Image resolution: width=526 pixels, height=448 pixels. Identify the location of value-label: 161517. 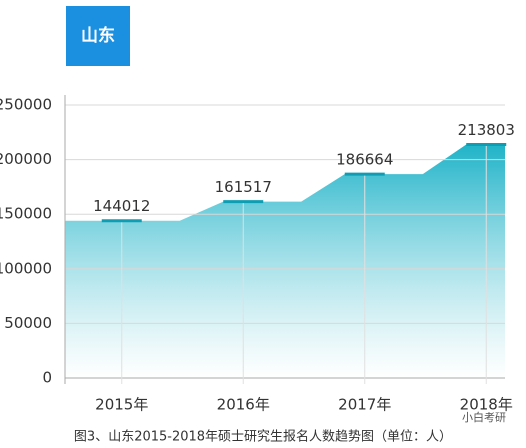
(243, 187).